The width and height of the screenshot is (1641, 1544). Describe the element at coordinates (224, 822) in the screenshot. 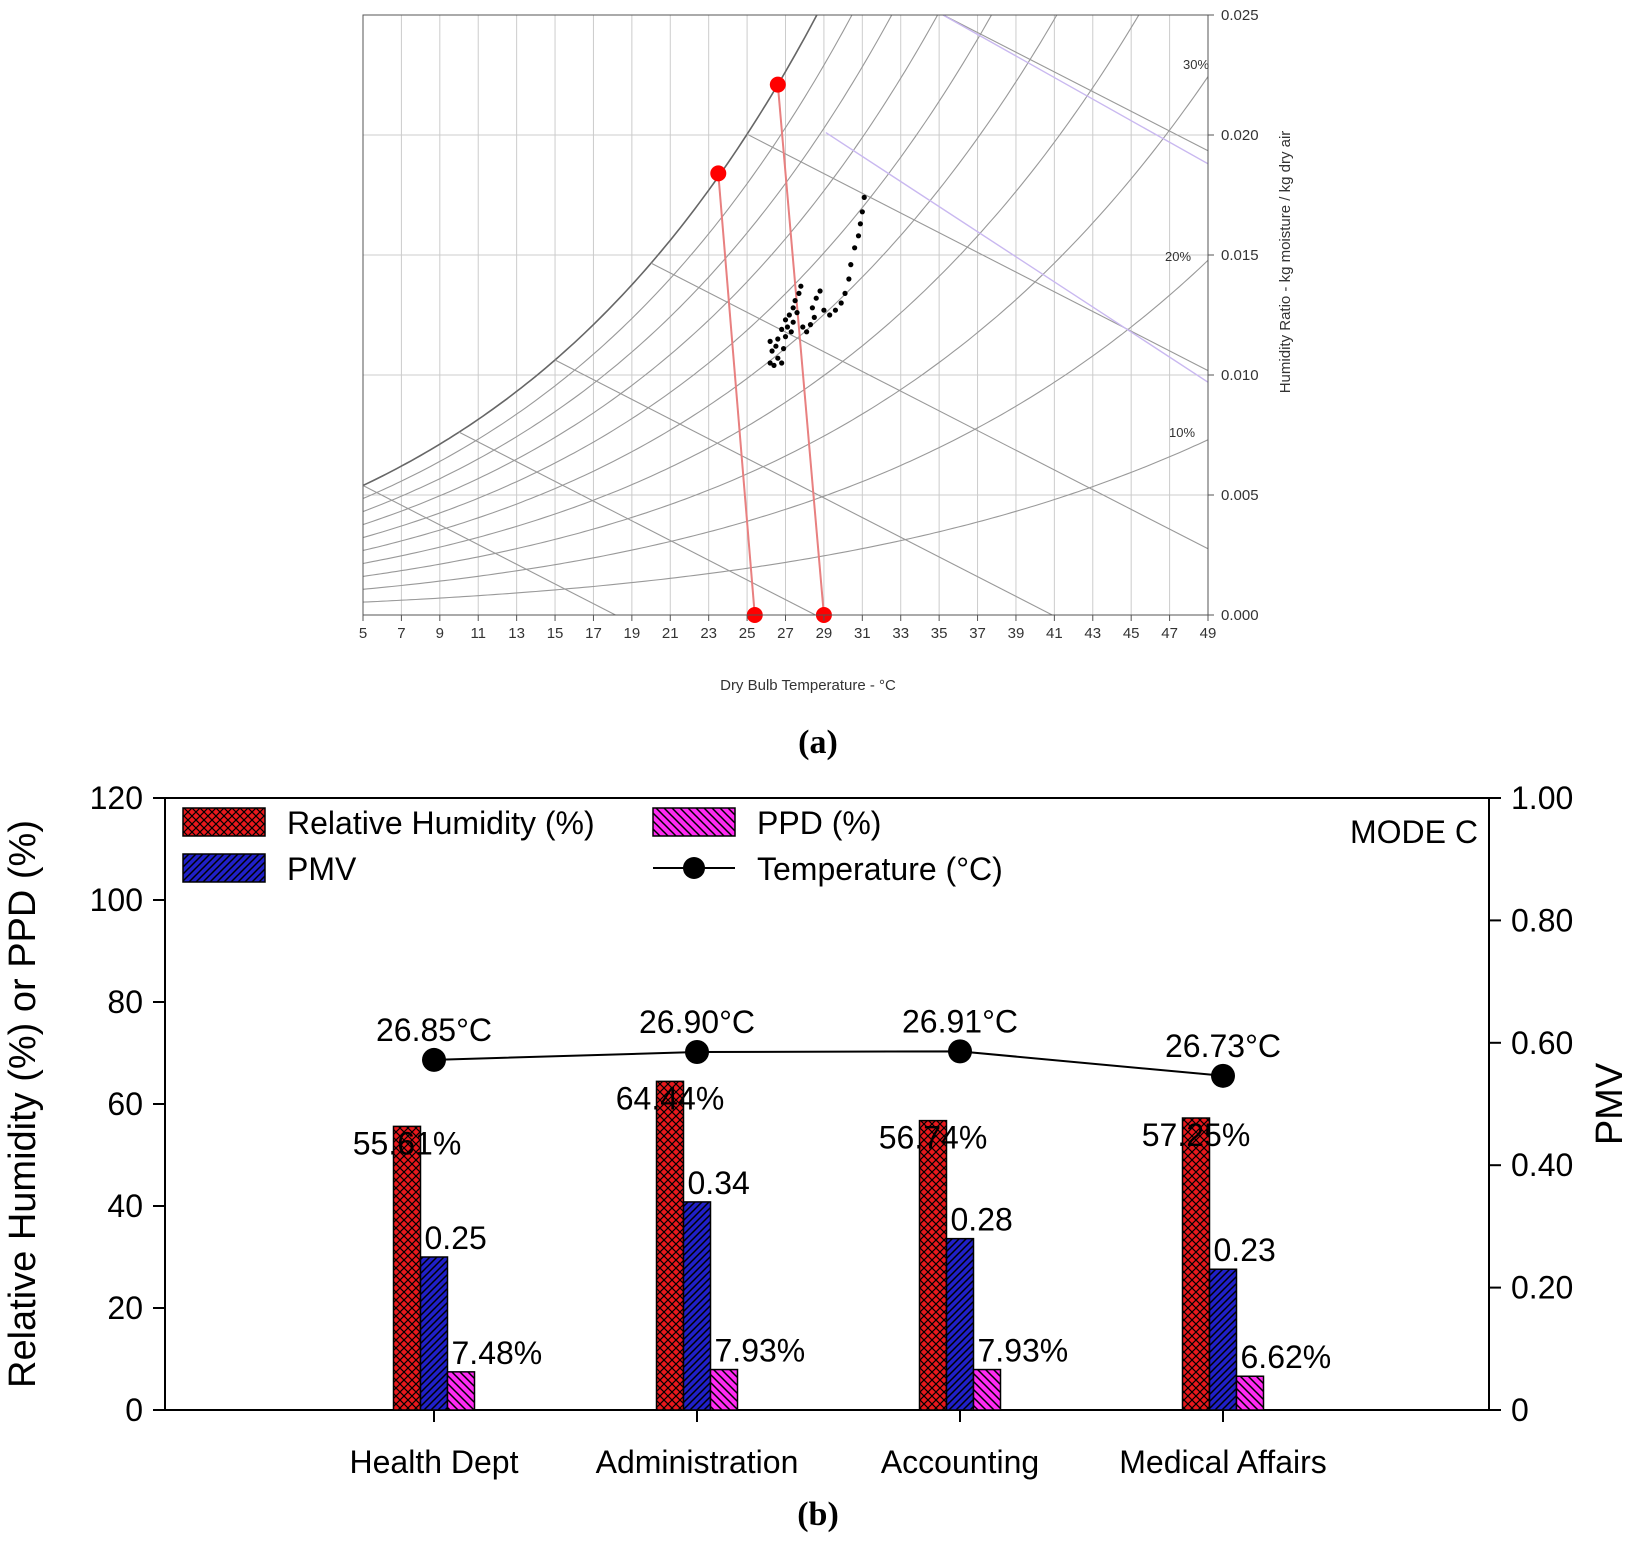

I see `legend-swatch-rh` at that location.